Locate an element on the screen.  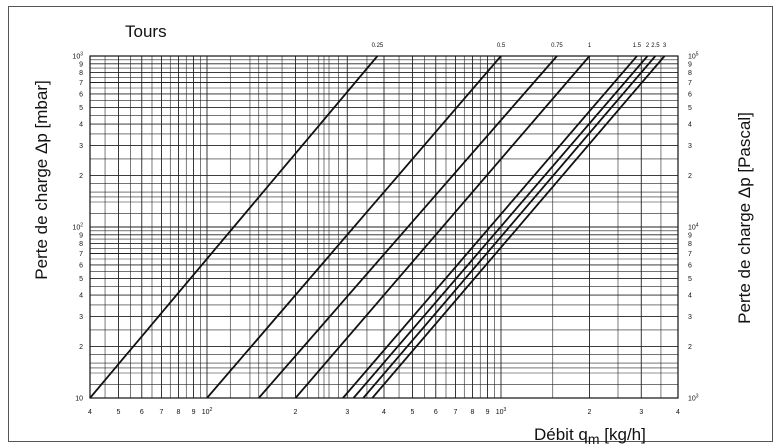
y-axis-label-right: Perte de charge Δp [Pascal] is located at coordinates (744, 218).